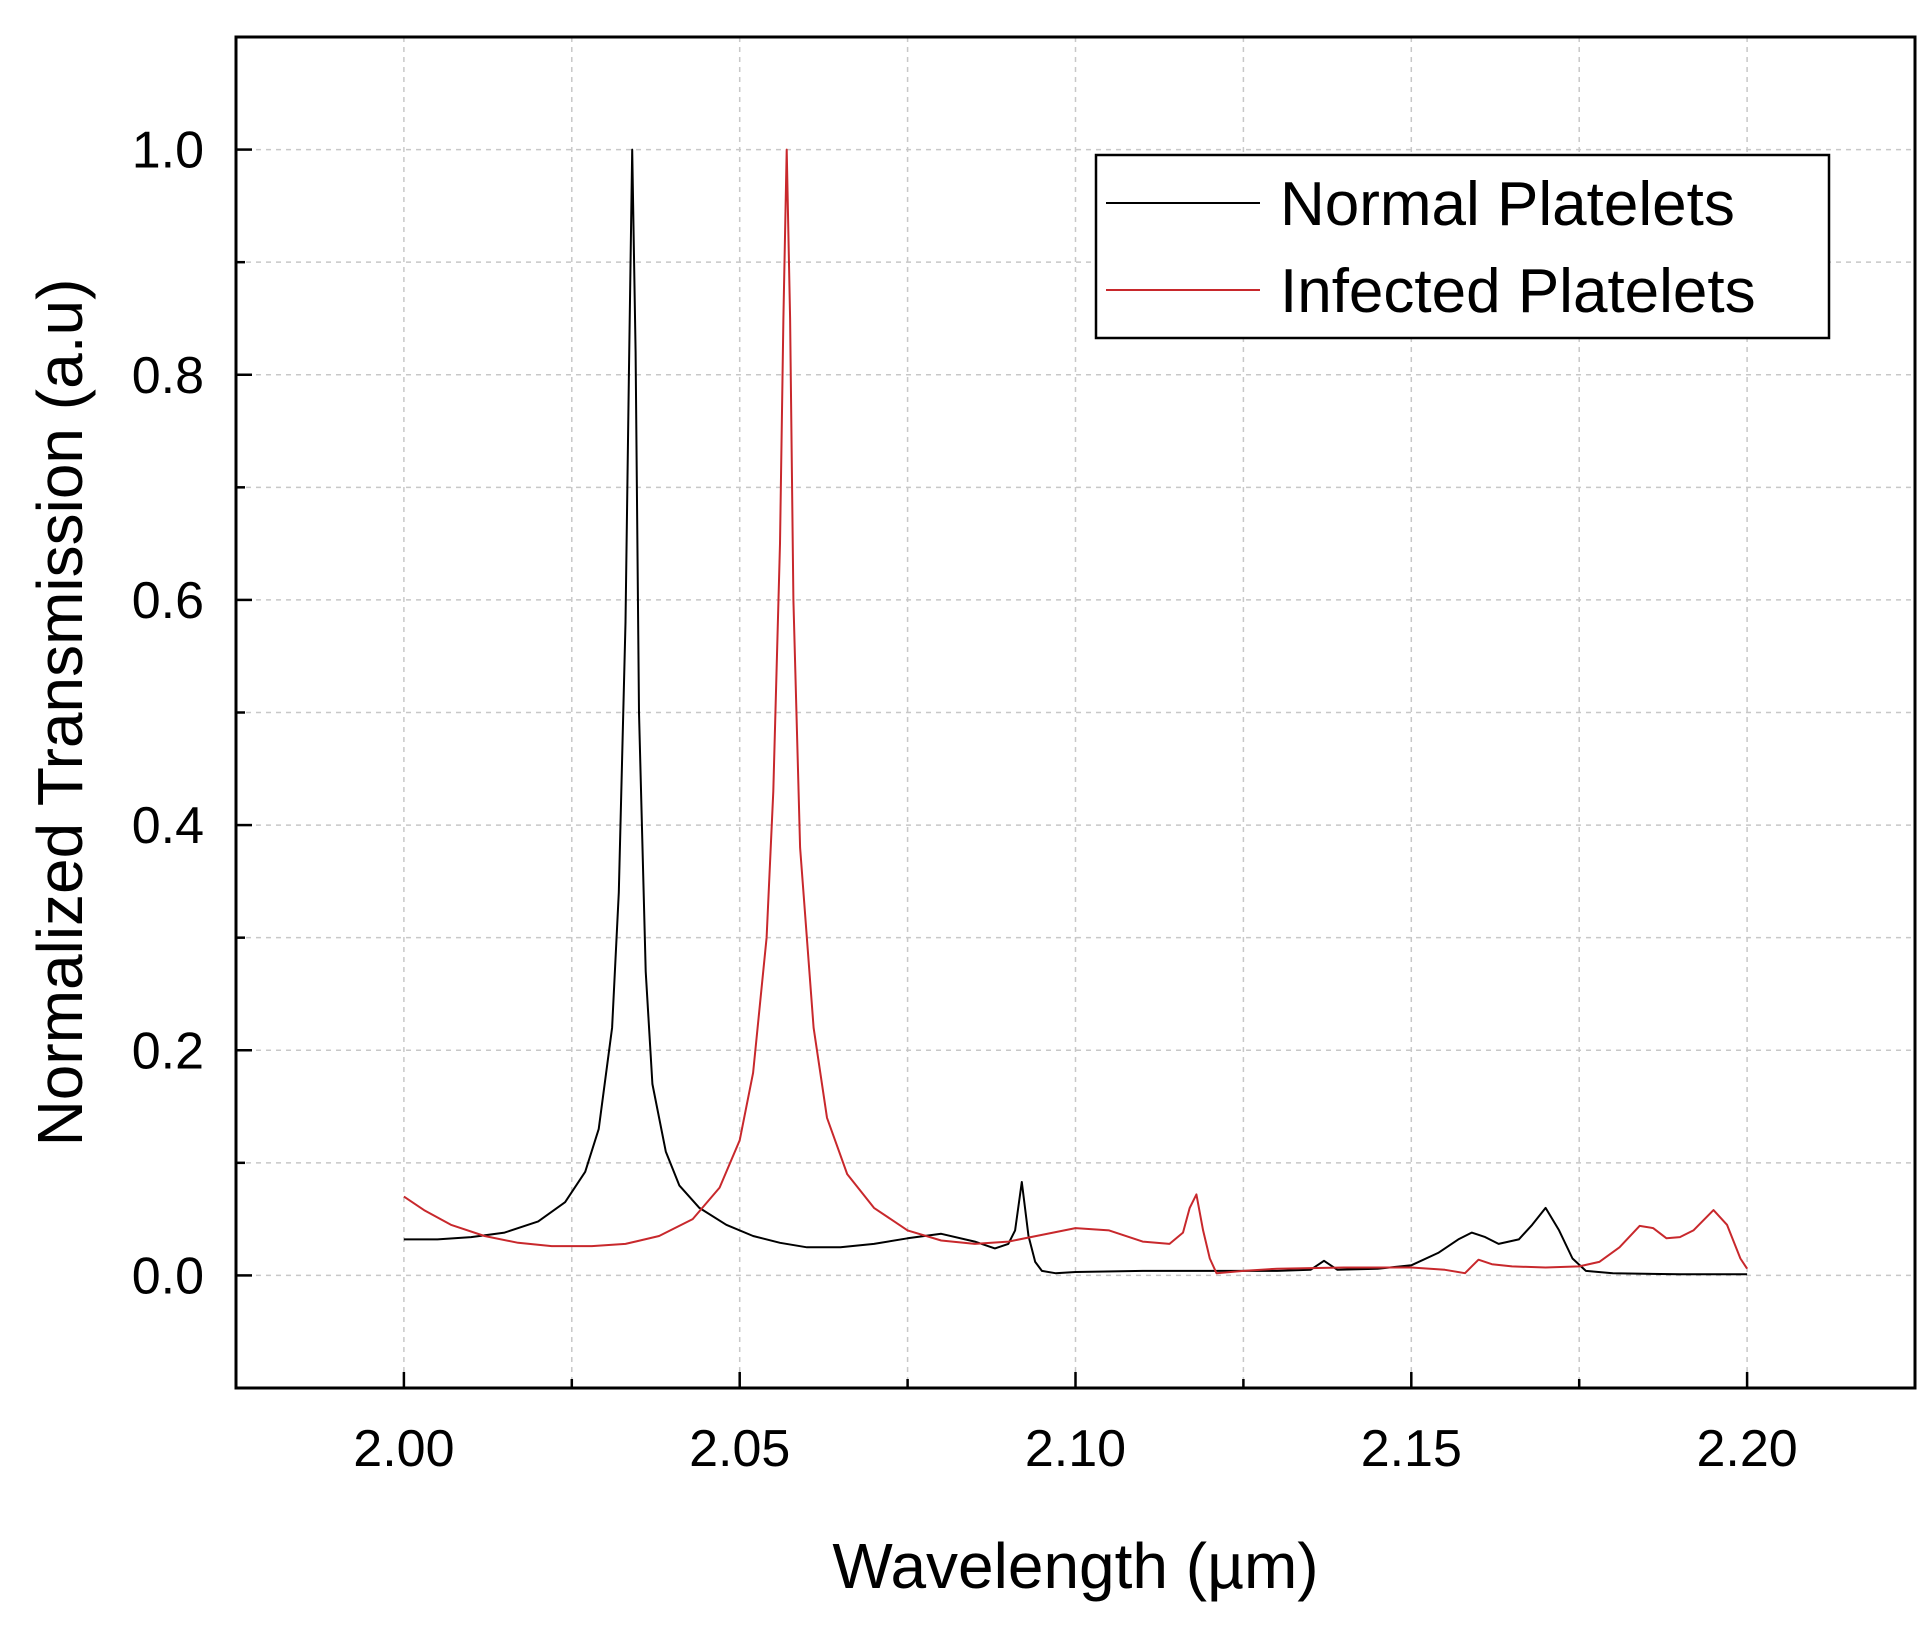  Describe the element at coordinates (168, 1276) in the screenshot. I see `y-tick-label: 0.0` at that location.